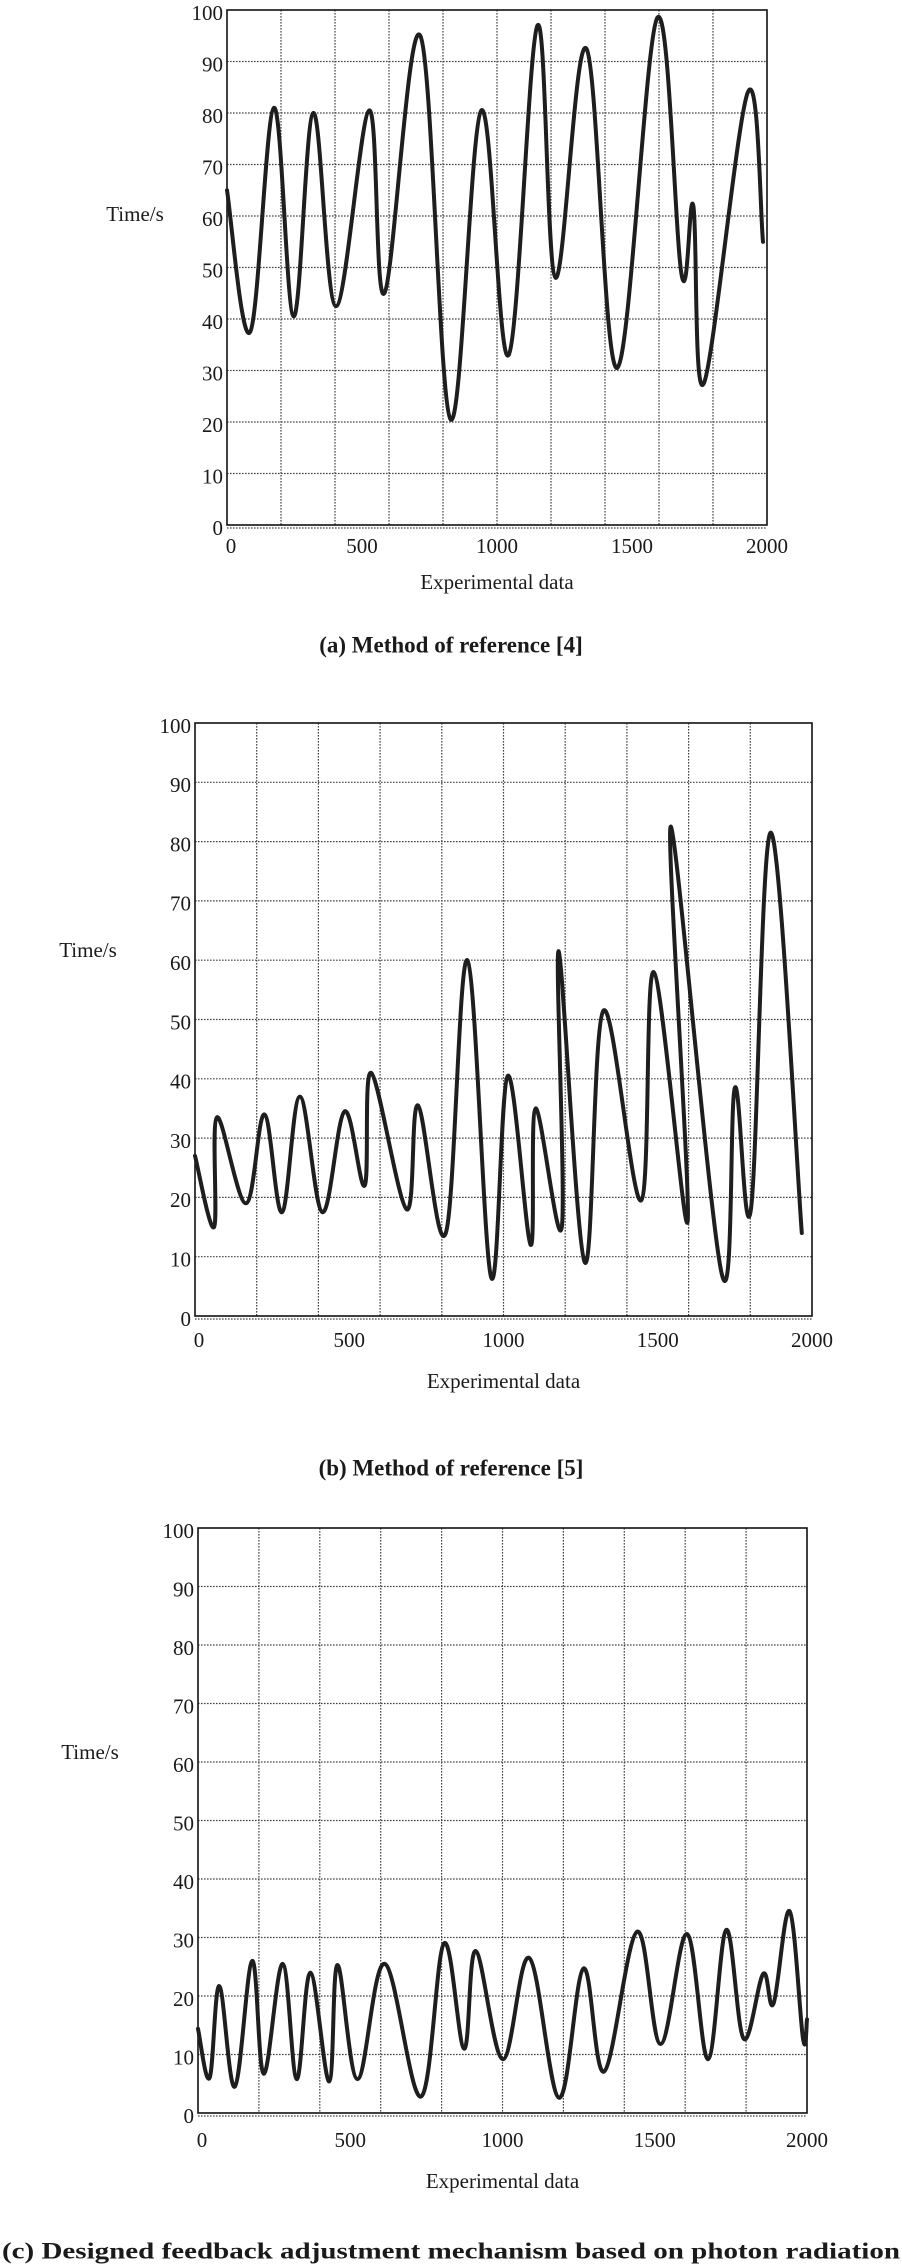 The image size is (902, 2267). I want to click on plot-frame, so click(497, 267).